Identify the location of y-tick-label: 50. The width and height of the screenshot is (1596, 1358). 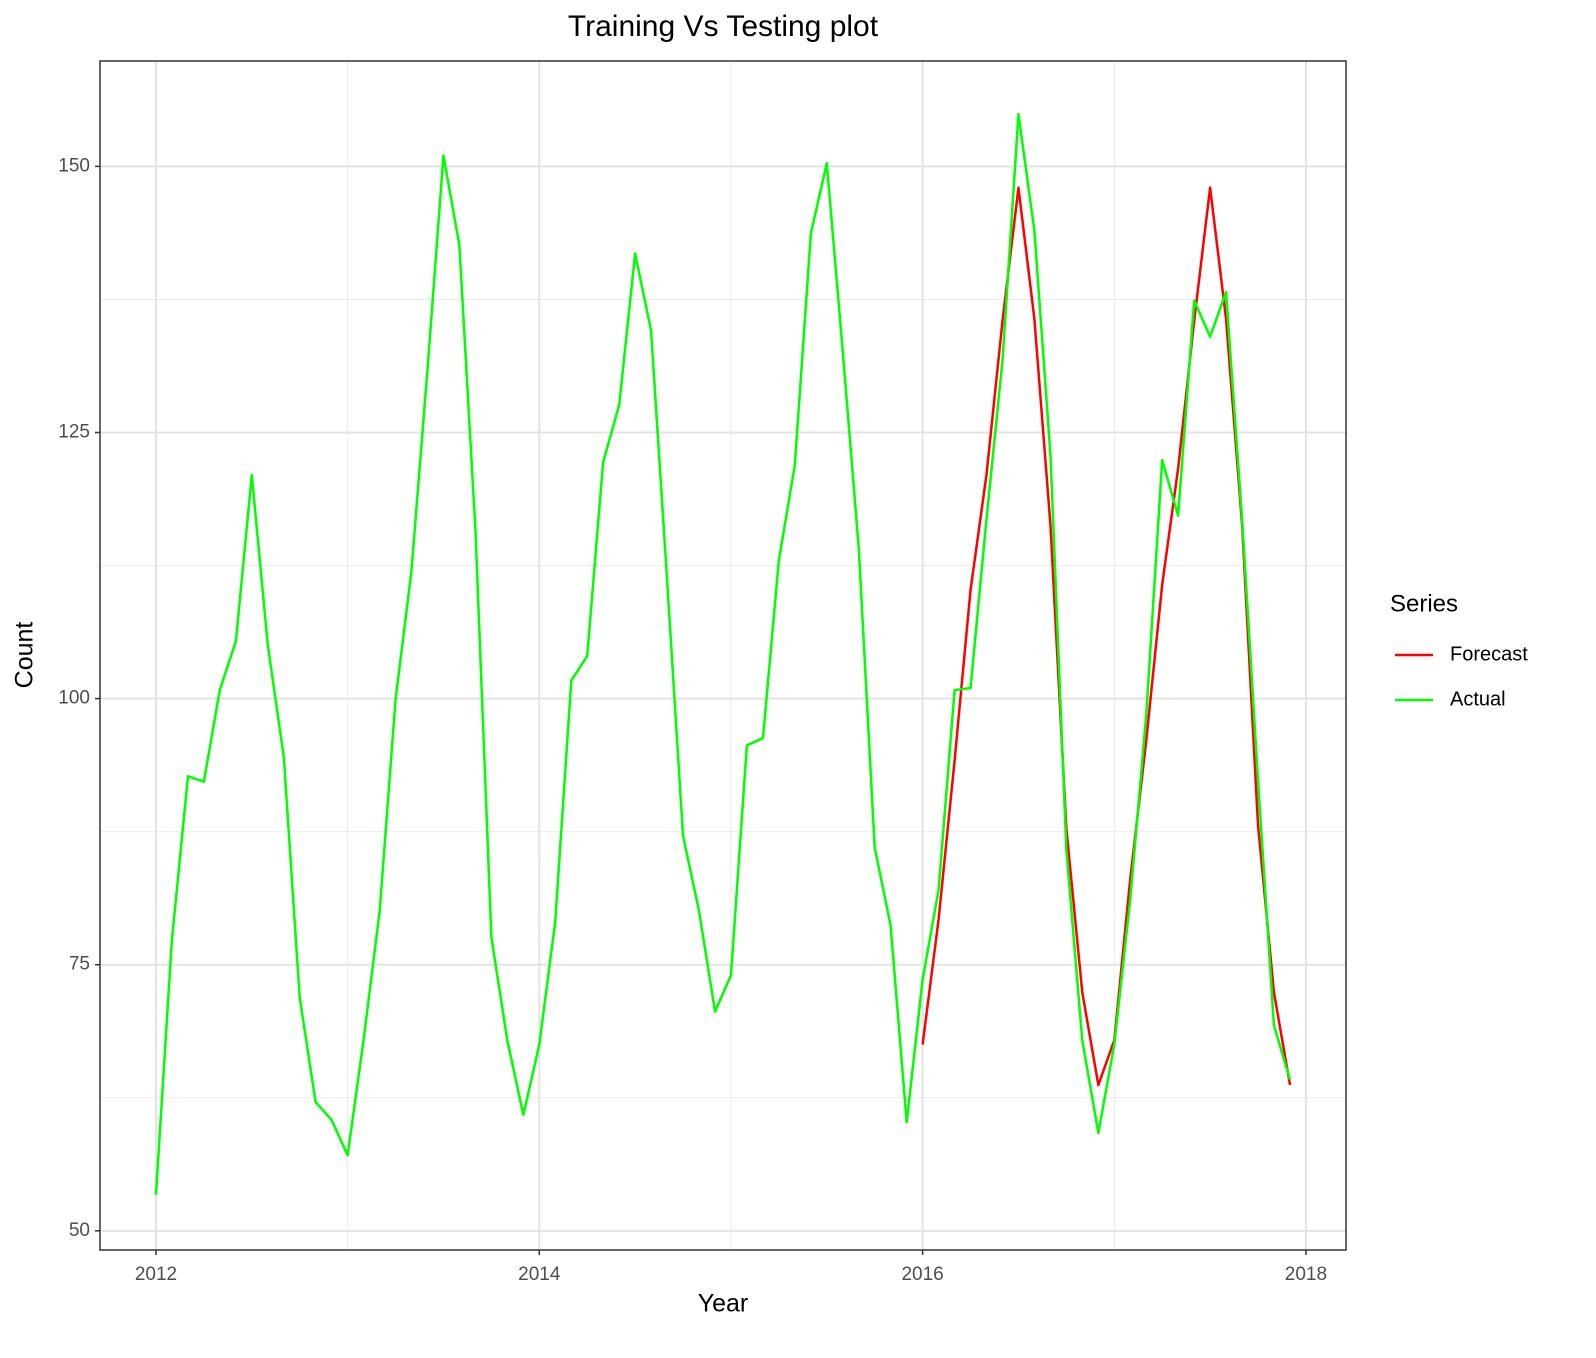
(79, 1230).